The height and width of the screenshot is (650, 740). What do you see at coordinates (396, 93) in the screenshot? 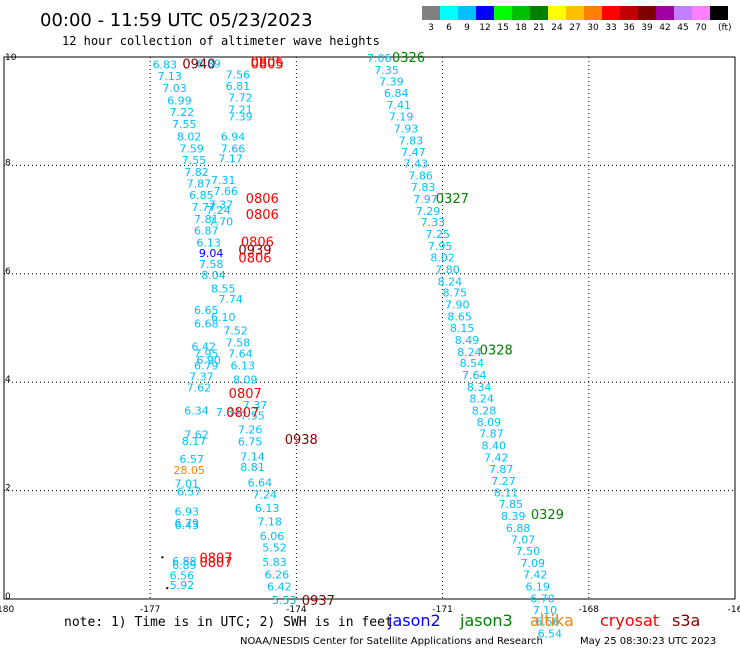
I see `wave-height-point: 6.84` at bounding box center [396, 93].